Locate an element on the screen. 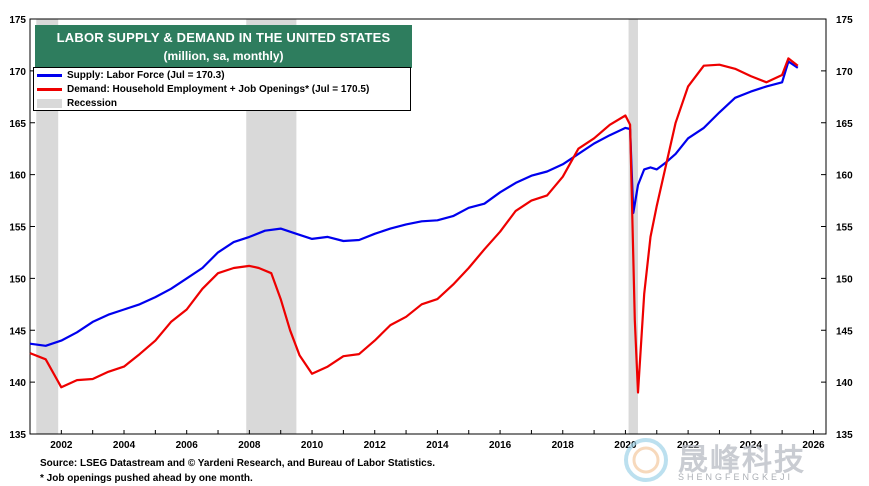 The width and height of the screenshot is (869, 486). ytick-label-right-150: 150 is located at coordinates (844, 279).